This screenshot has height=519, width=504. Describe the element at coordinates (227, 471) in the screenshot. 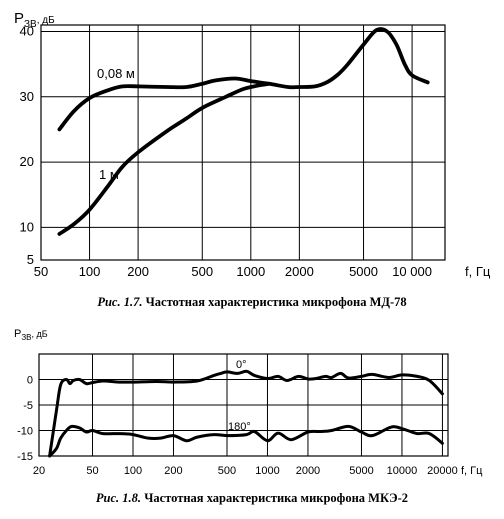

I see `chart-mke2-x-tick-label-4: 500` at that location.